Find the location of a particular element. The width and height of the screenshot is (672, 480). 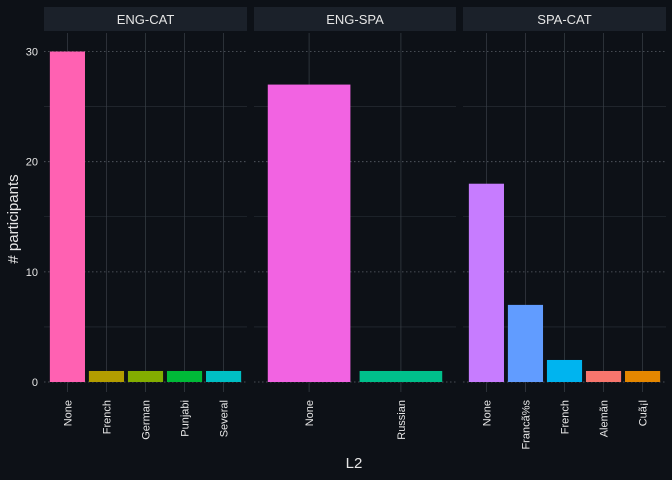

y-tick-label: 0 is located at coordinates (35, 383).